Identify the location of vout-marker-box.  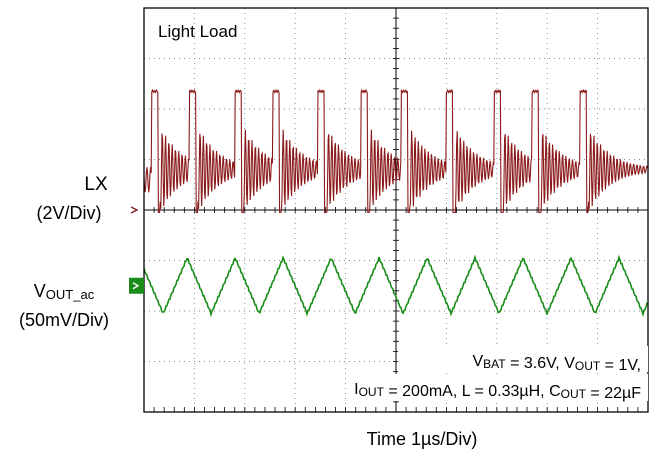
(136, 285).